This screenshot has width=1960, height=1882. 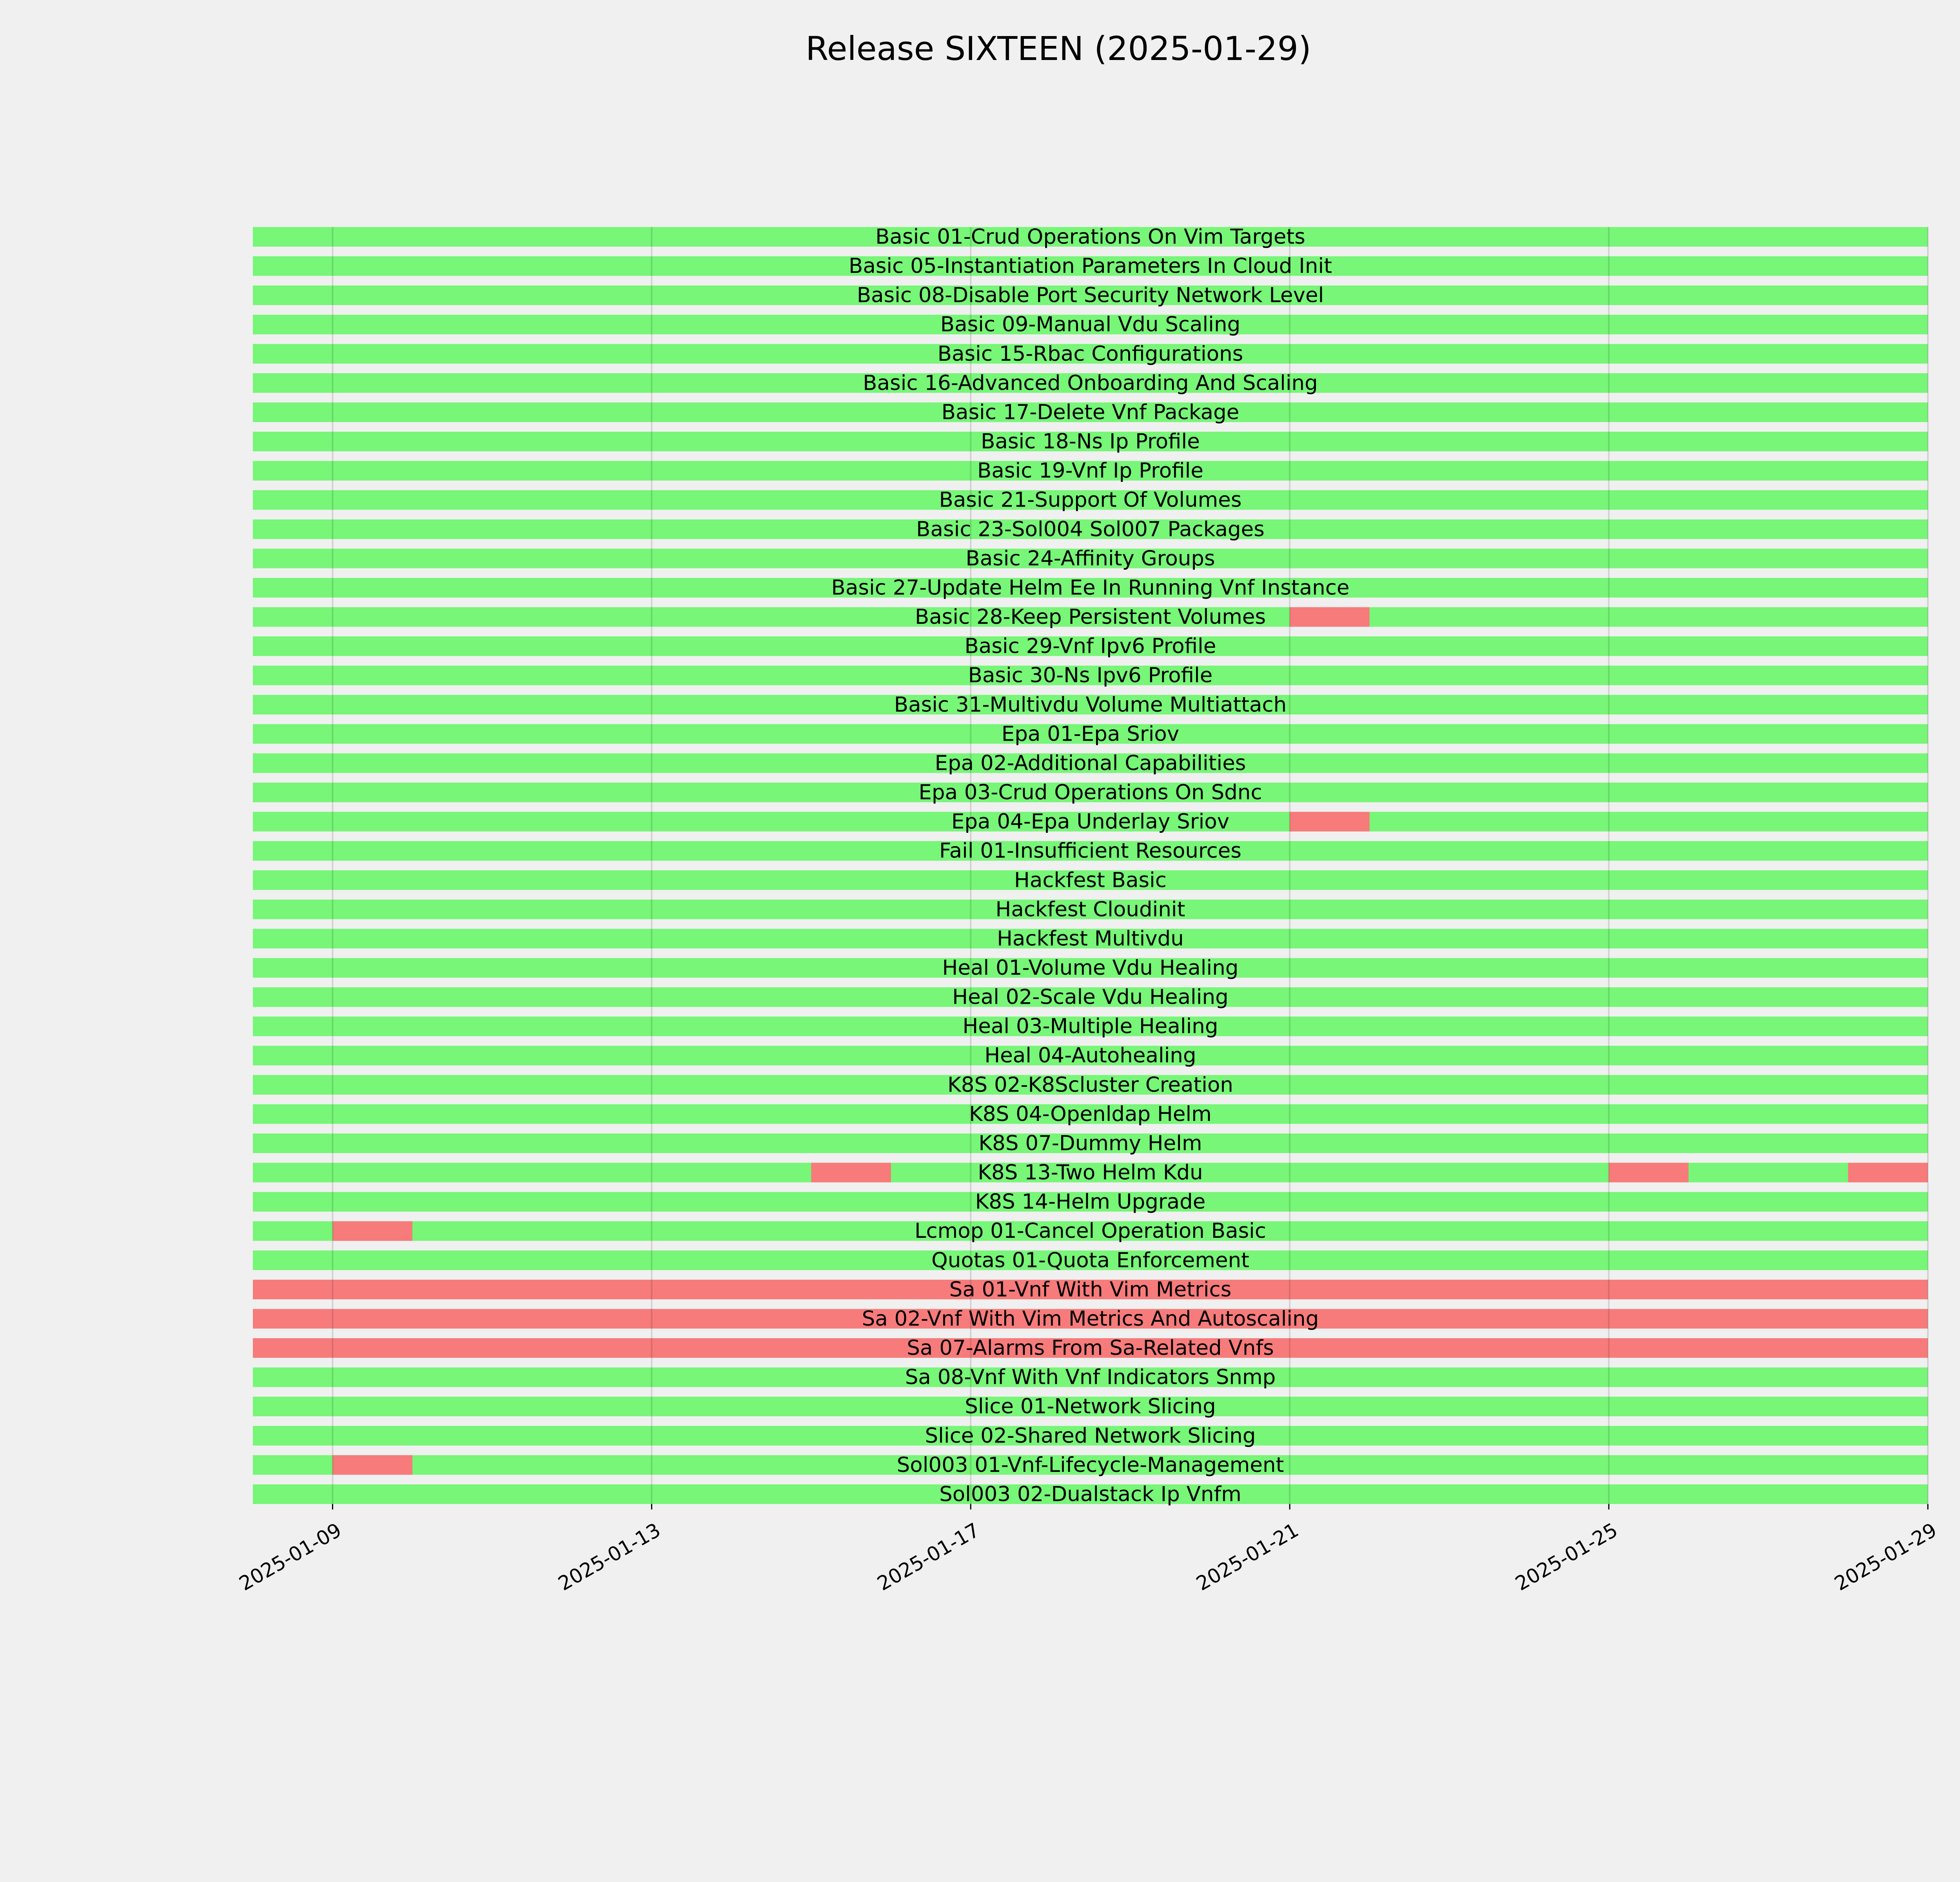 What do you see at coordinates (928, 1557) in the screenshot?
I see `x-tick-label: 2025-01-17` at bounding box center [928, 1557].